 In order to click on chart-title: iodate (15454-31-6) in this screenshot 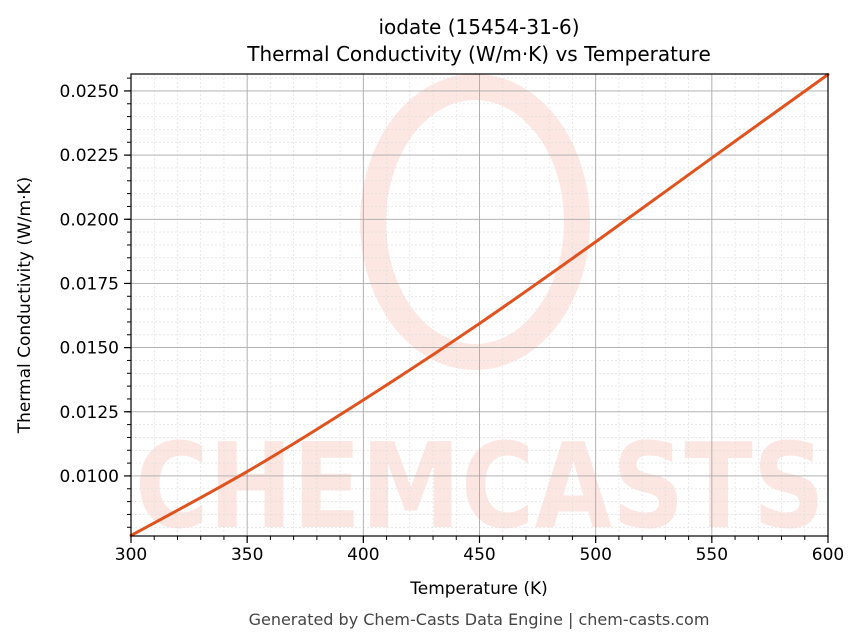, I will do `click(478, 27)`.